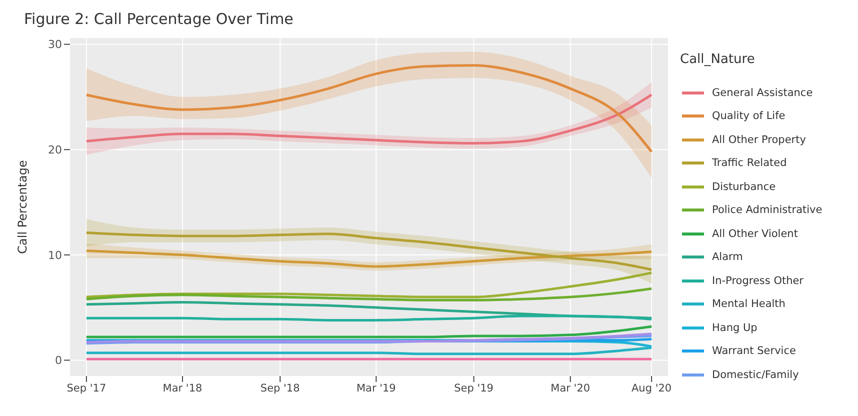  I want to click on y-tick-label: 30, so click(55, 45).